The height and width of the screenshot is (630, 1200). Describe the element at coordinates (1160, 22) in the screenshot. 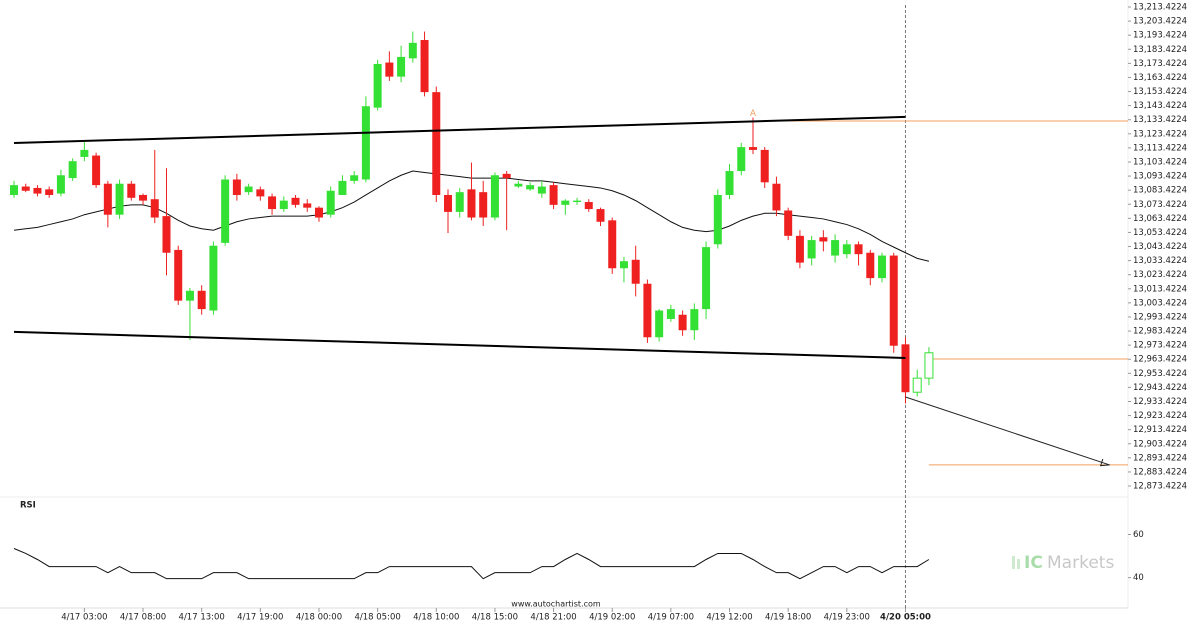

I see `y-tick-label: 13,203.4224` at that location.